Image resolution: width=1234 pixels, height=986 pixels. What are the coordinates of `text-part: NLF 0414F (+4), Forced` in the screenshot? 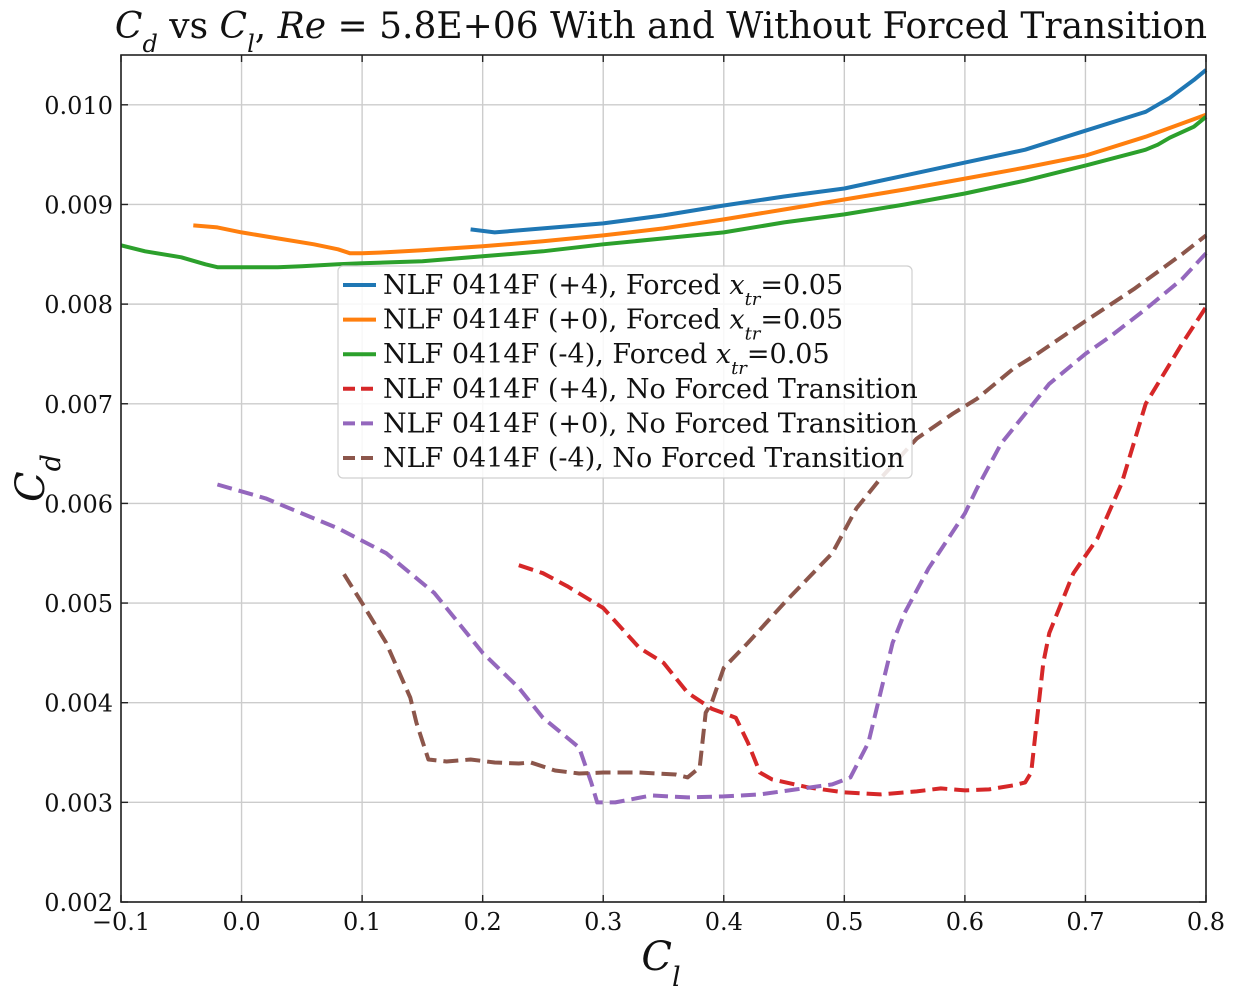 It's located at (556, 285).